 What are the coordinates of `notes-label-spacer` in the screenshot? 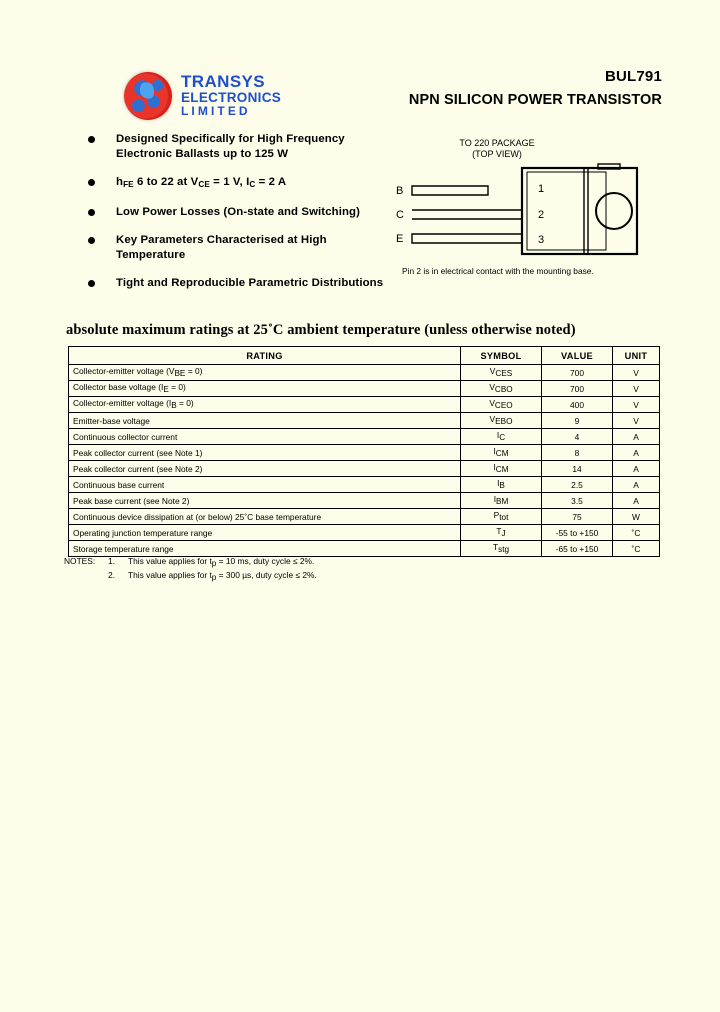 It's located at (86, 577).